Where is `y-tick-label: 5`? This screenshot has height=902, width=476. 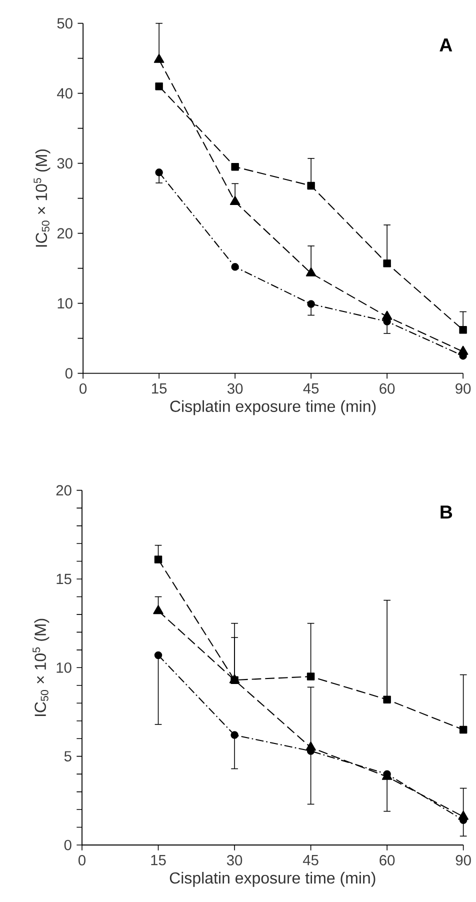 y-tick-label: 5 is located at coordinates (68, 756).